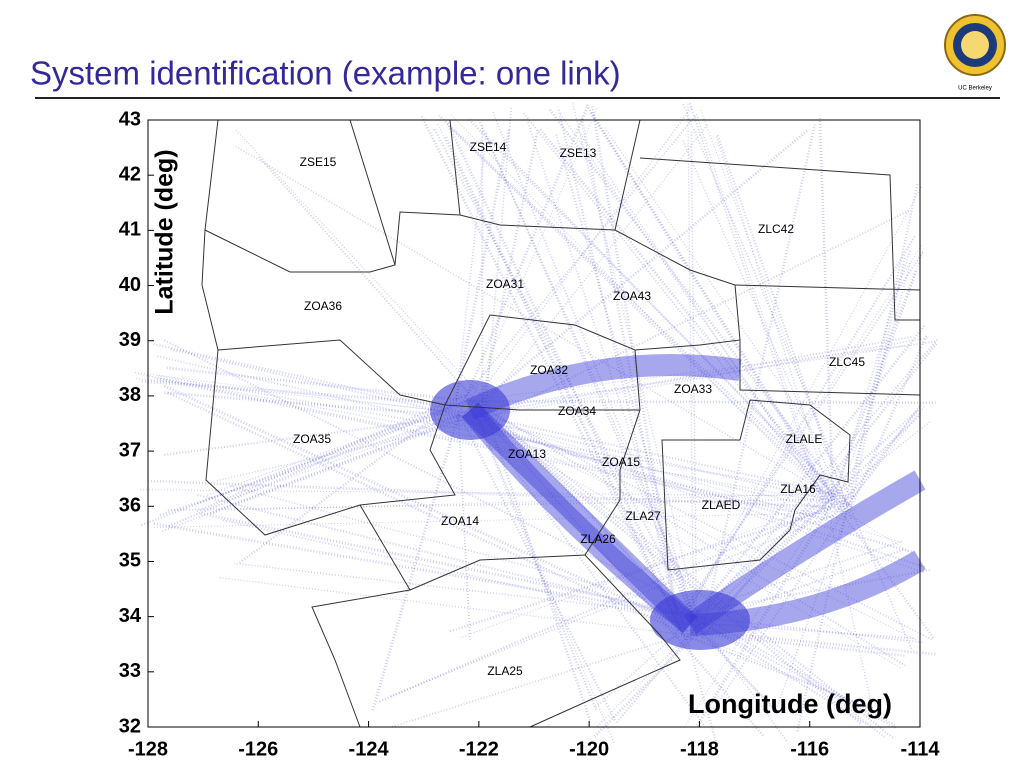 This screenshot has width=1024, height=773. I want to click on sector-label: ZOA31, so click(505, 284).